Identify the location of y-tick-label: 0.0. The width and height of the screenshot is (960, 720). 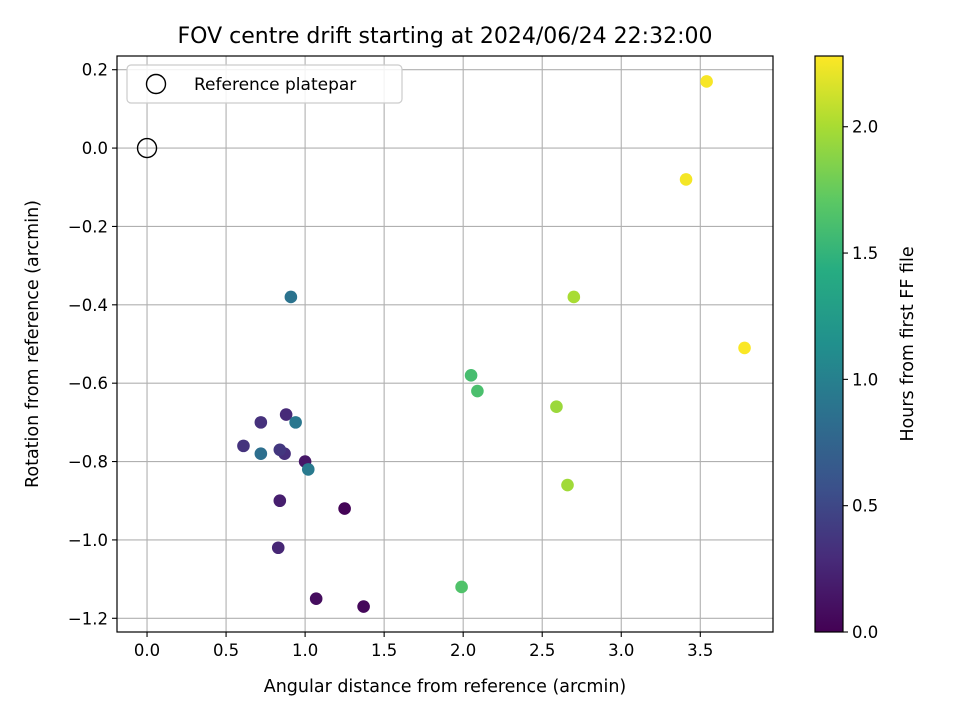
(95, 148).